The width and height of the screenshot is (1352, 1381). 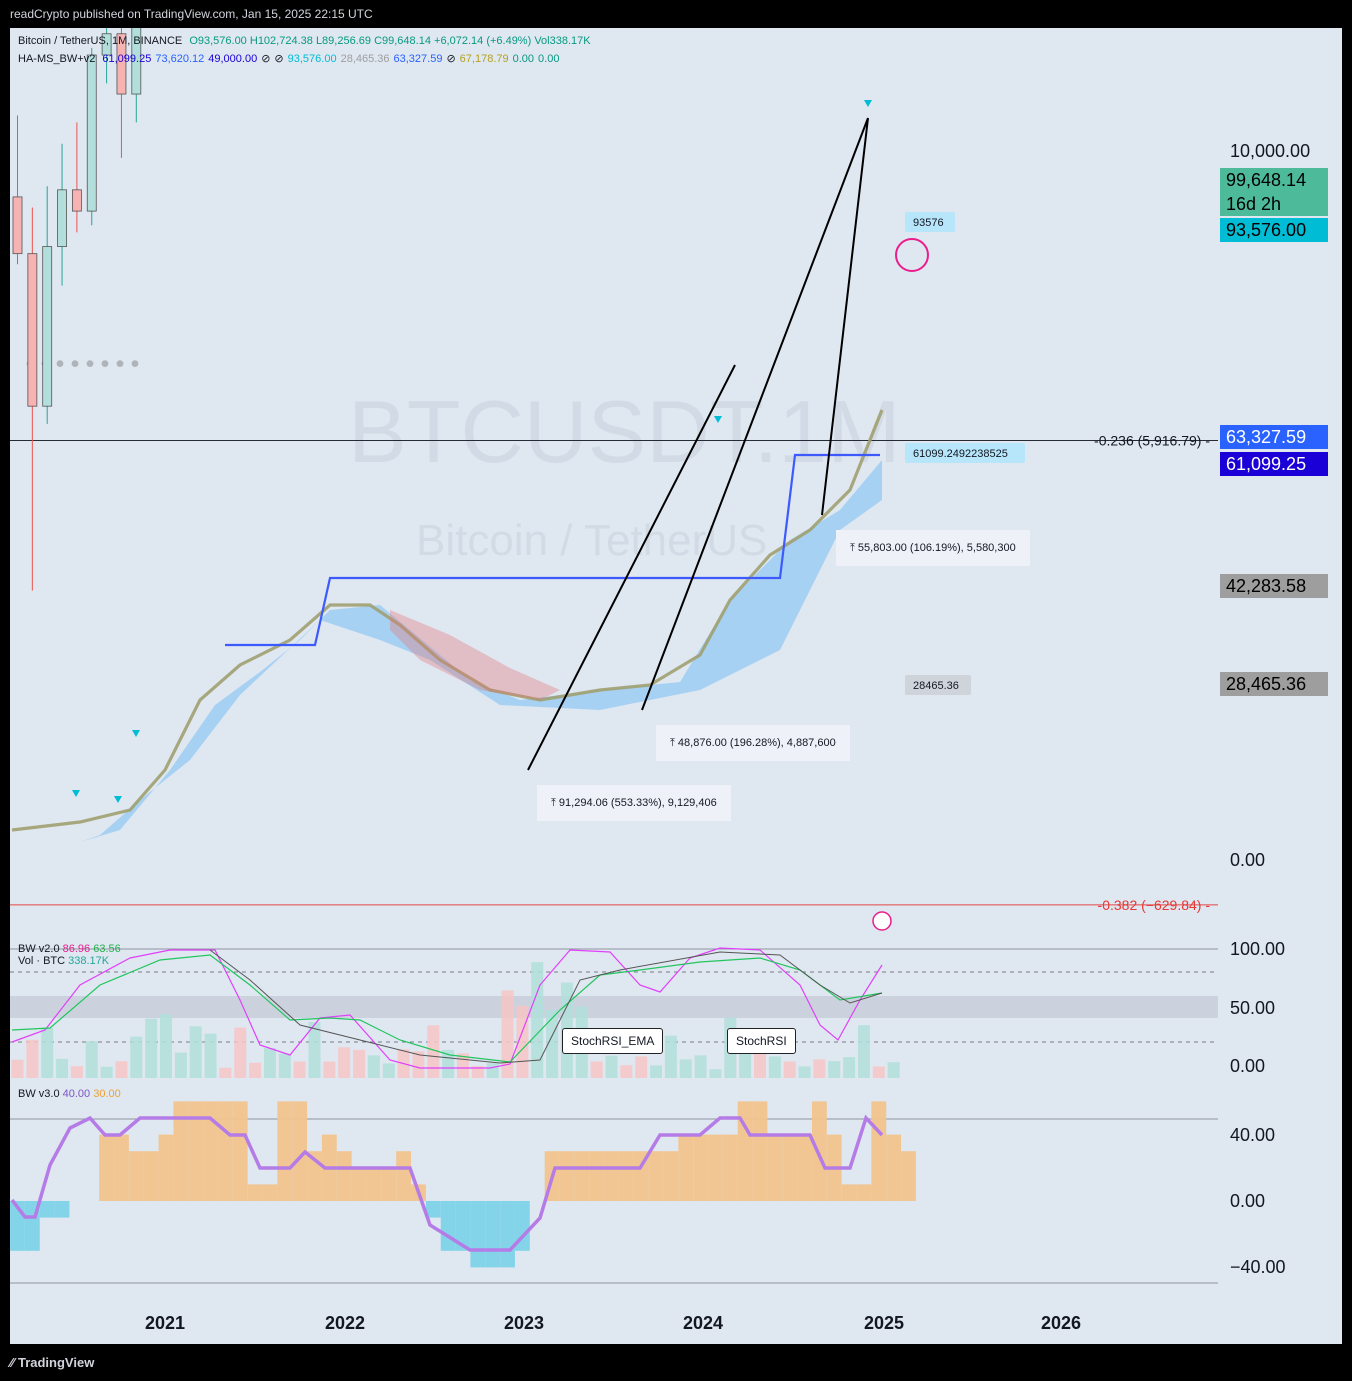 What do you see at coordinates (39, 949) in the screenshot?
I see `pane2-bw-name: BW v2.0` at bounding box center [39, 949].